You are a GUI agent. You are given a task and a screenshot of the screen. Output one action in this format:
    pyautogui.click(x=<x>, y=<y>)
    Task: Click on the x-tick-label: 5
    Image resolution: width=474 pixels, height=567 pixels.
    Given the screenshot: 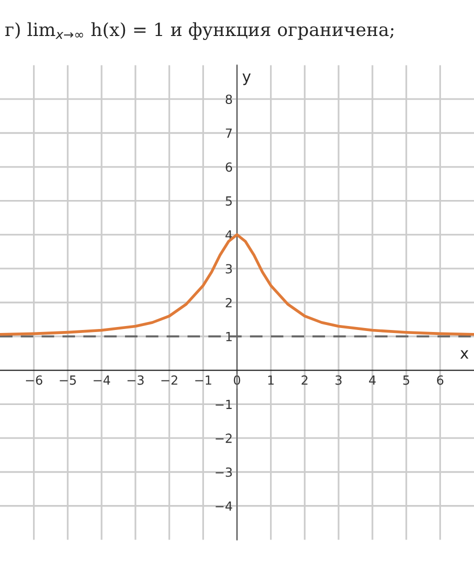 What is the action you would take?
    pyautogui.click(x=406, y=380)
    